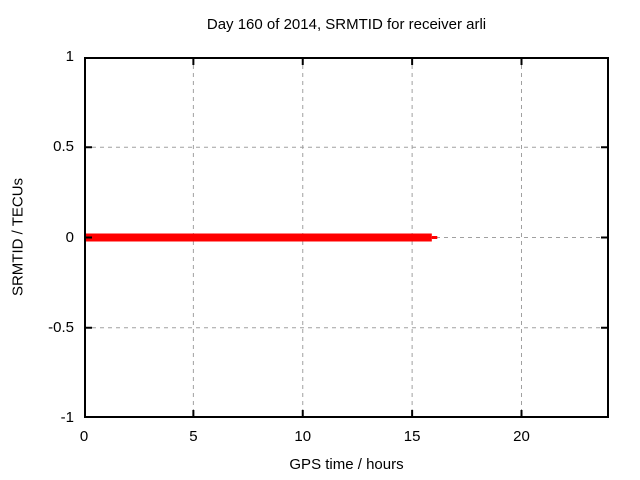 Image resolution: width=640 pixels, height=480 pixels. Describe the element at coordinates (521, 436) in the screenshot. I see `x-tick-label-20: 20` at that location.